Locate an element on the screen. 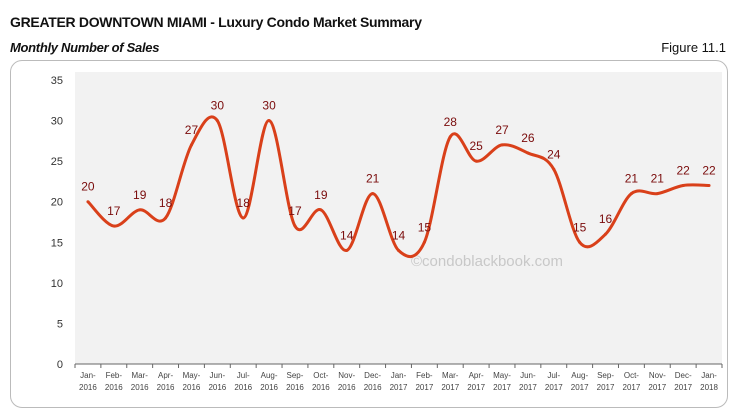 The width and height of the screenshot is (736, 418). data-label: 25 is located at coordinates (476, 146).